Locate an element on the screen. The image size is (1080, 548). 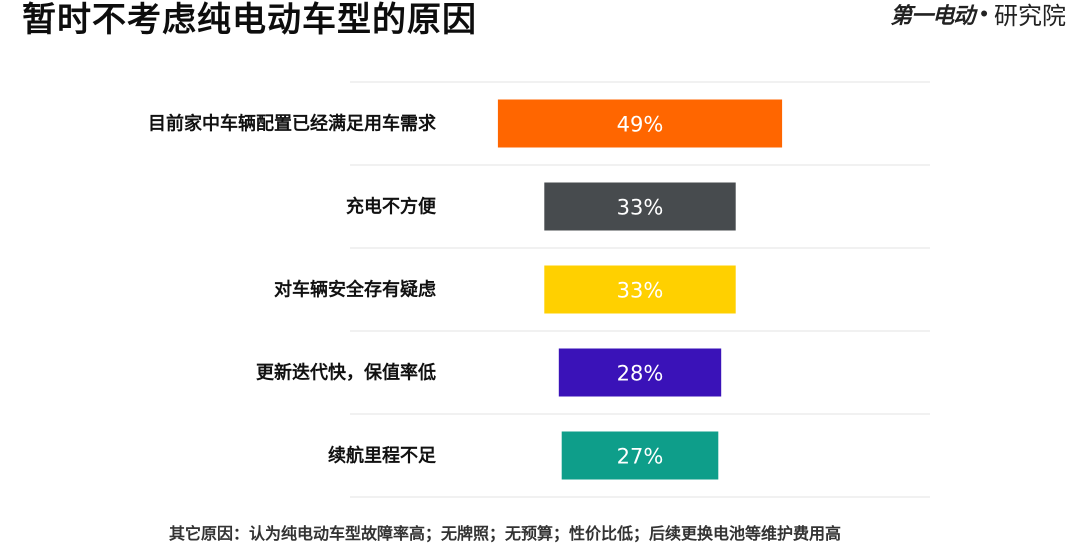
value-label: 27% is located at coordinates (640, 457).